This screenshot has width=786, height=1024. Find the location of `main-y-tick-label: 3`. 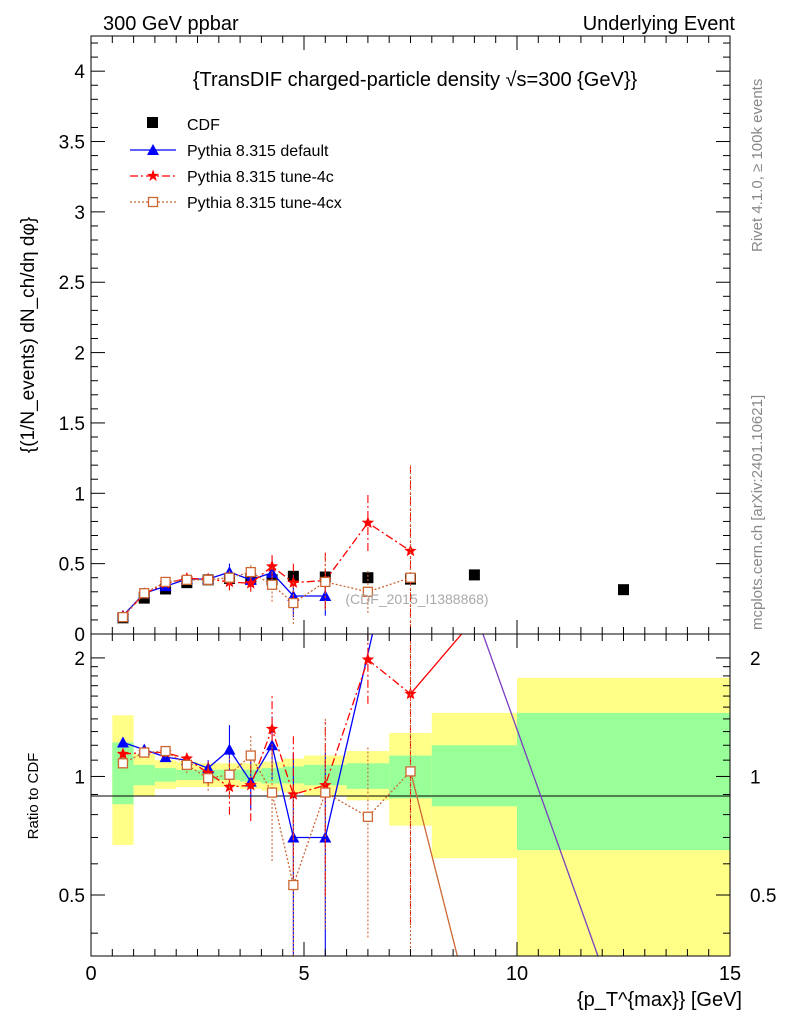

main-y-tick-label: 3 is located at coordinates (79, 213).